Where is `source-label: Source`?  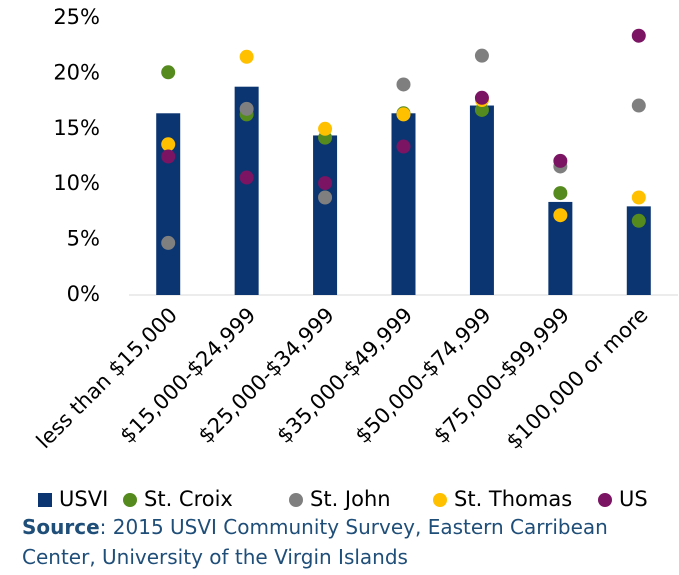
source-label: Source is located at coordinates (61, 527).